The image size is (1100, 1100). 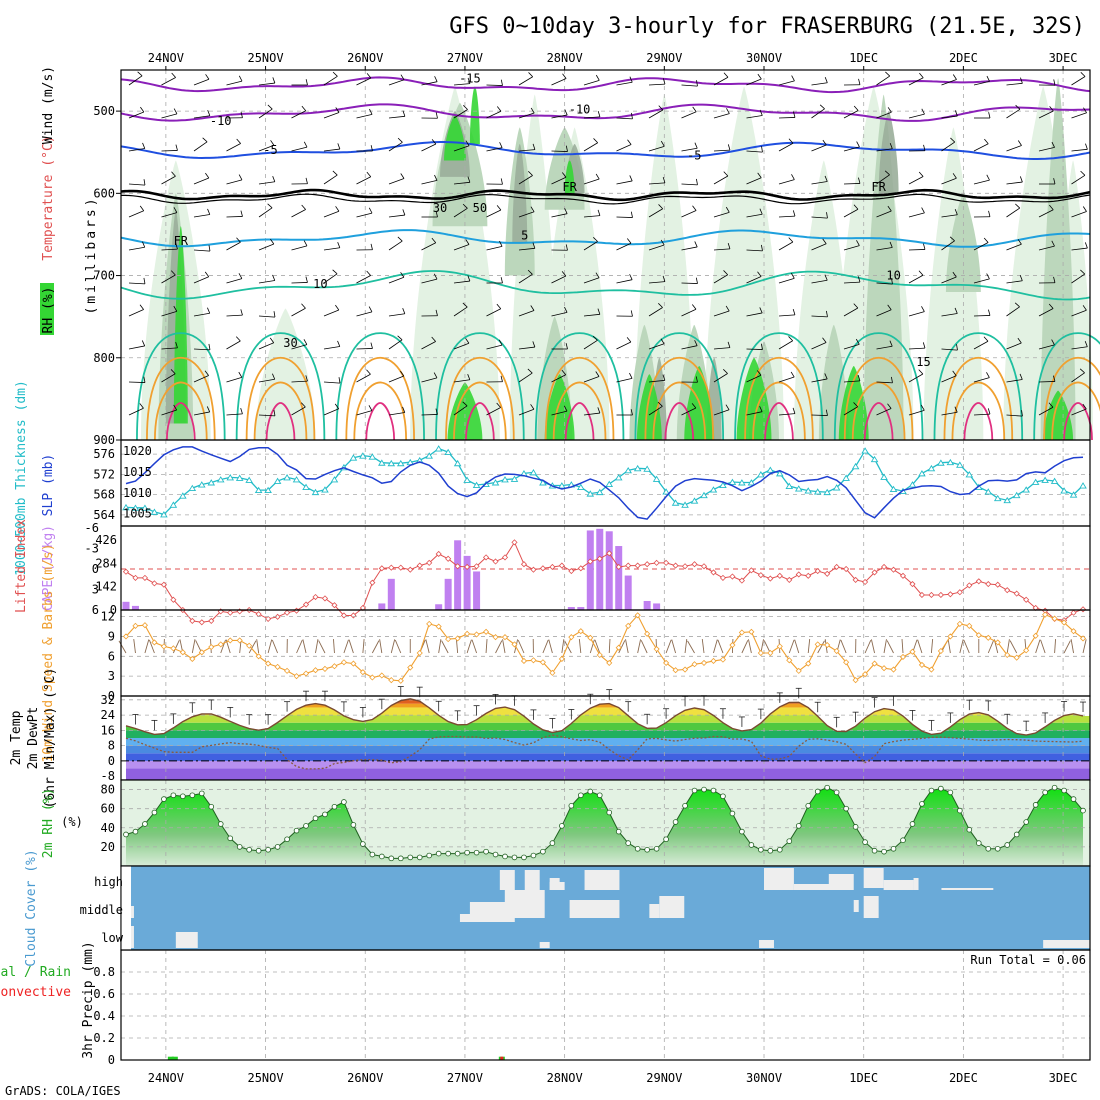 What do you see at coordinates (898, 885) in the screenshot?
I see `clear-block` at bounding box center [898, 885].